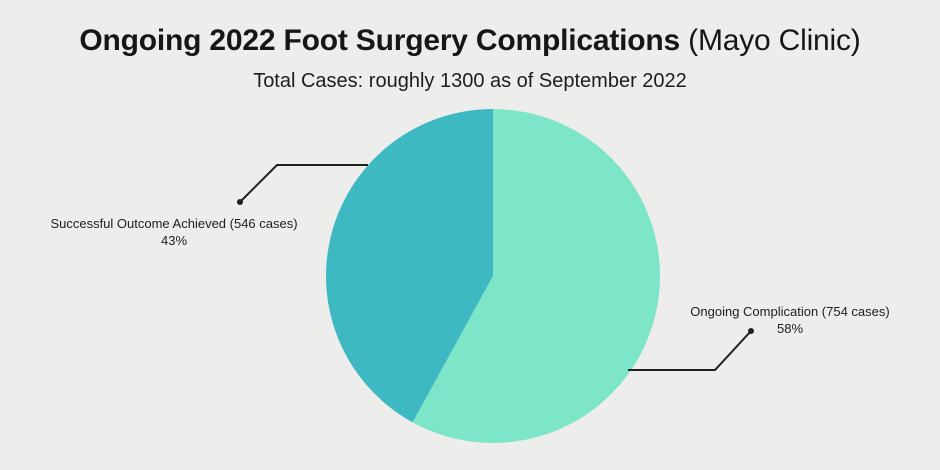  Describe the element at coordinates (409, 266) in the screenshot. I see `pie-slice-successful-outcome-achieved` at that location.